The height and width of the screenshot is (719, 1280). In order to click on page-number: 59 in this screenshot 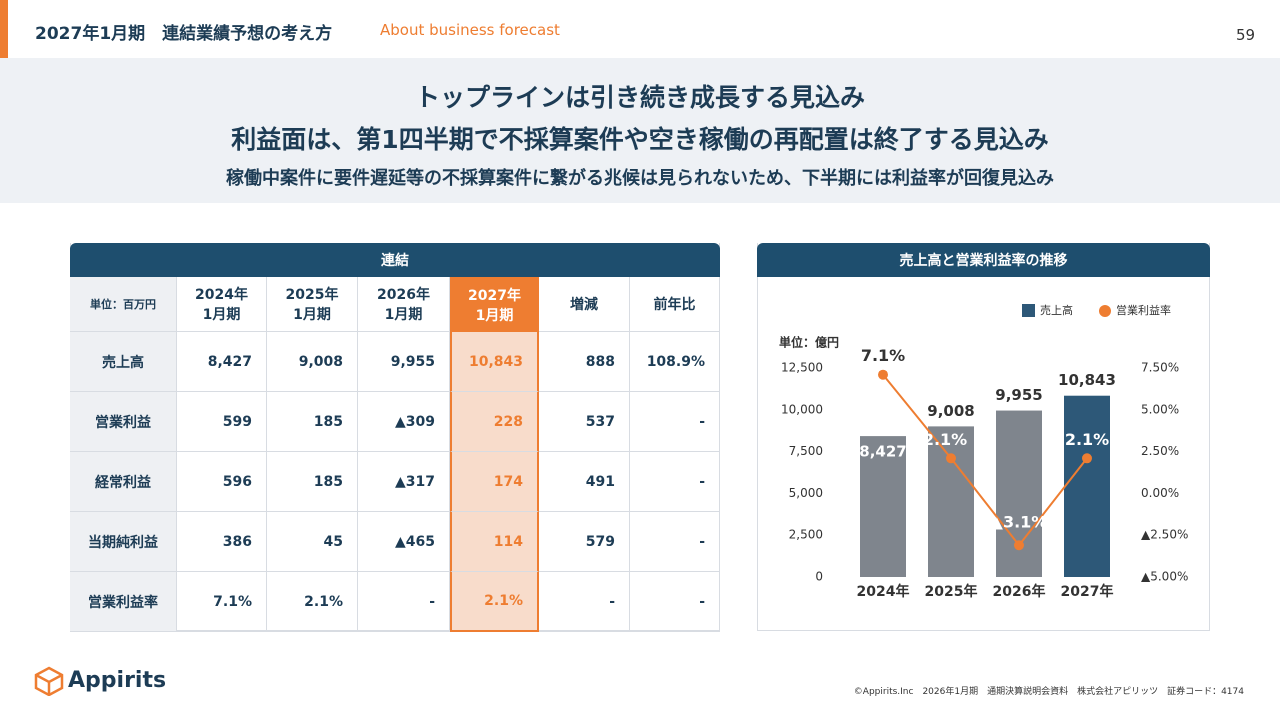, I will do `click(1246, 35)`.